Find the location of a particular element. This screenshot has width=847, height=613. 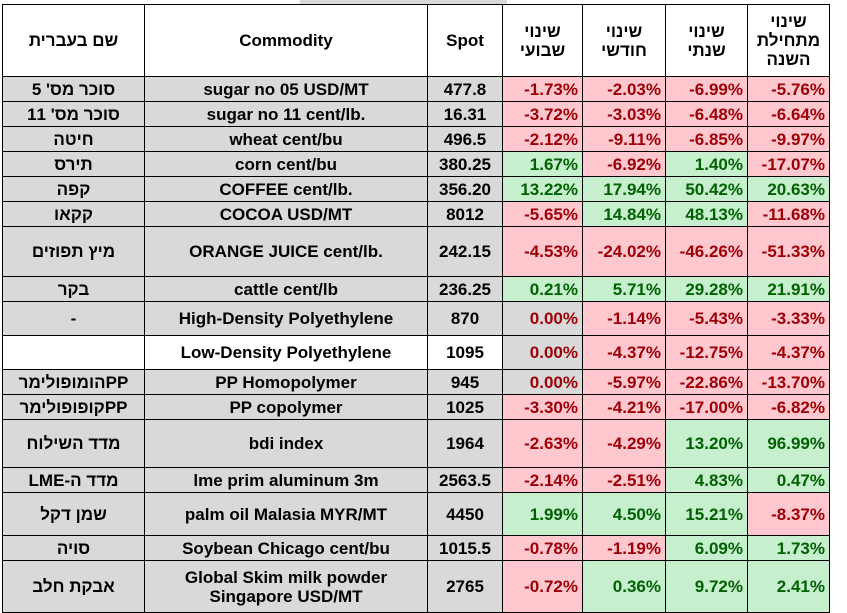

yearly-change-cell: 48.13% is located at coordinates (706, 214).